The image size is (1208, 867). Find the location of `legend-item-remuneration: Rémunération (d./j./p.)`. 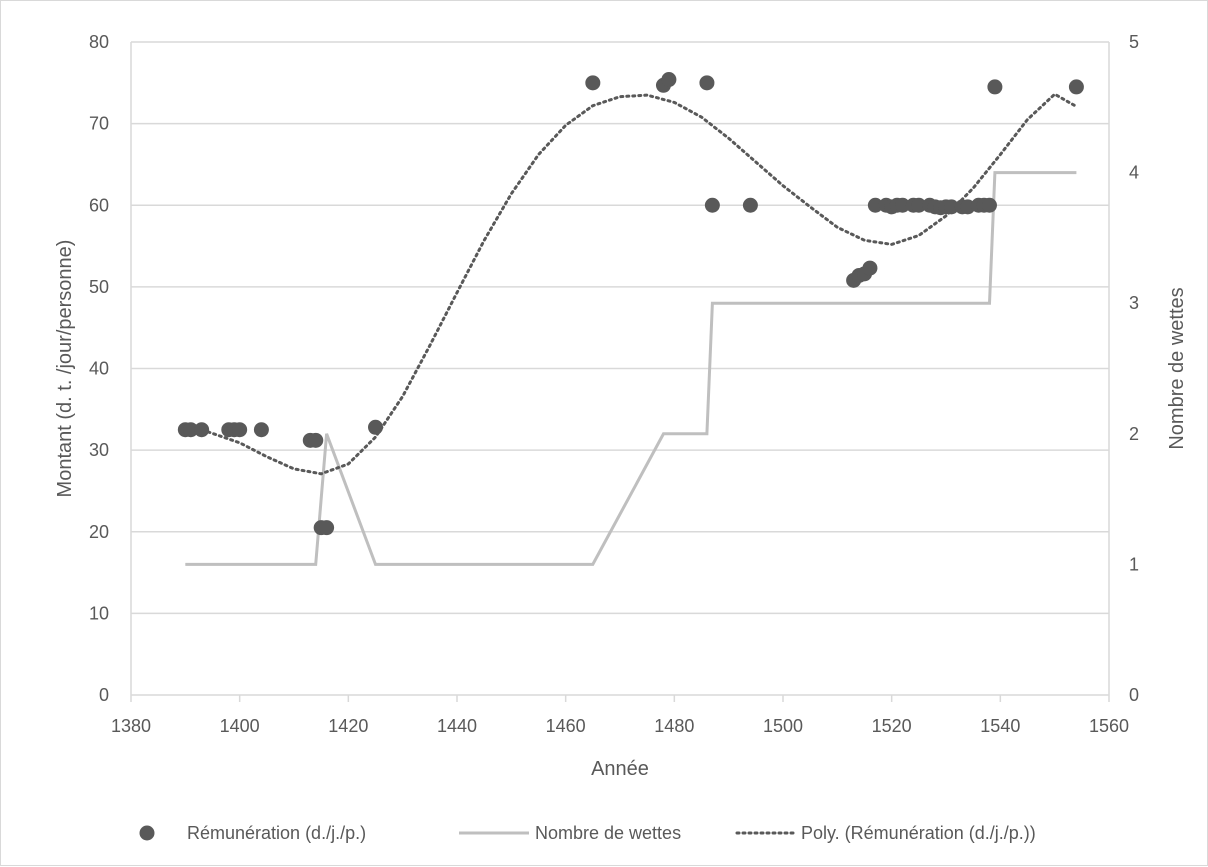

legend-item-remuneration: Rémunération (d./j./p.) is located at coordinates (253, 833).